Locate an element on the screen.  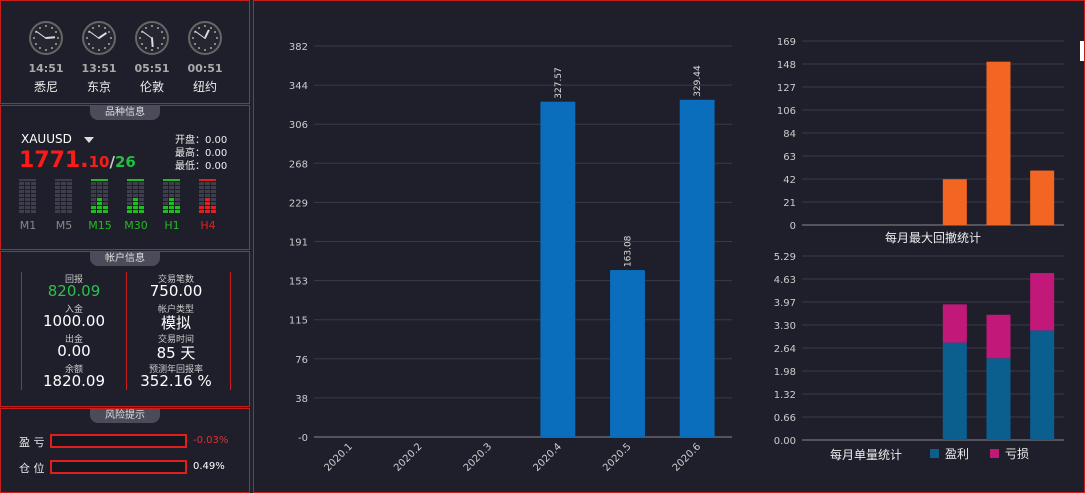
high-price: 最高：0.00 is located at coordinates (201, 153).